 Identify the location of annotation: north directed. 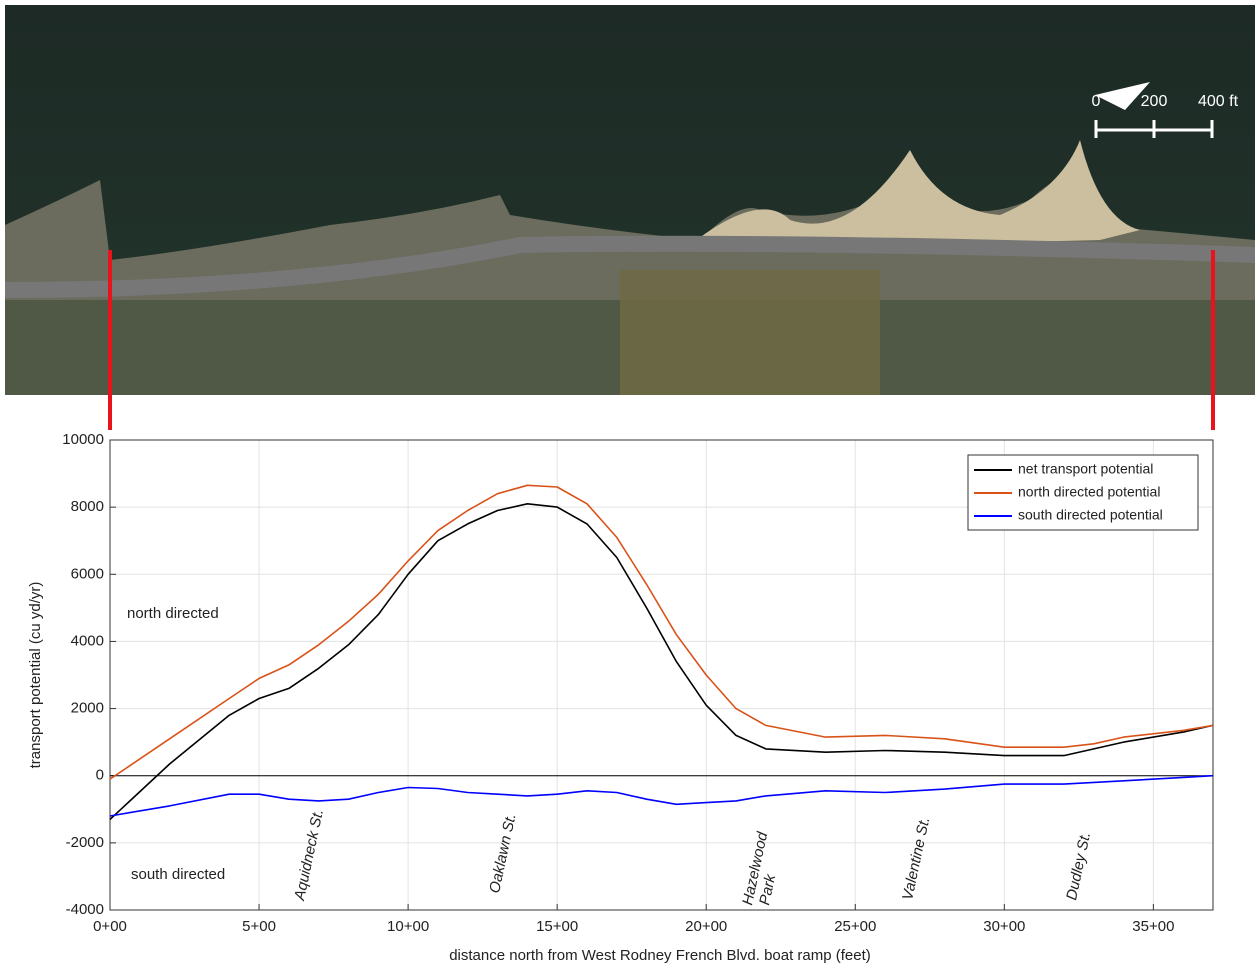
(173, 613).